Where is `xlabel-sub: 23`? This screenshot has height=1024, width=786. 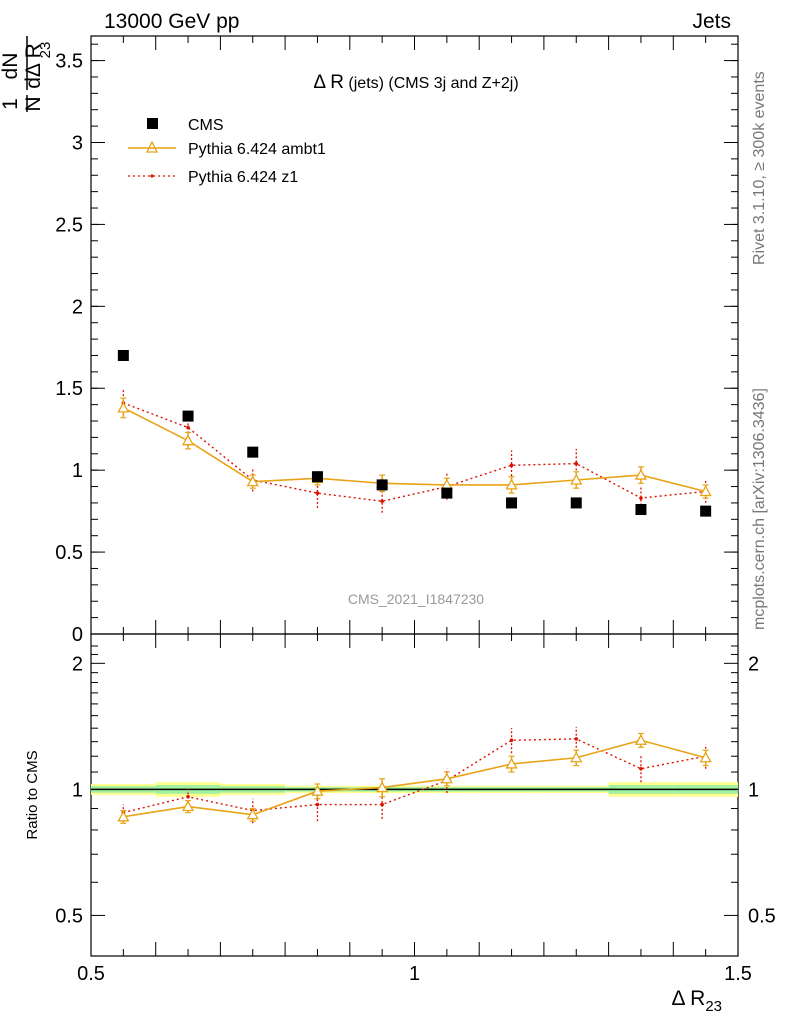 xlabel-sub: 23 is located at coordinates (713, 1006).